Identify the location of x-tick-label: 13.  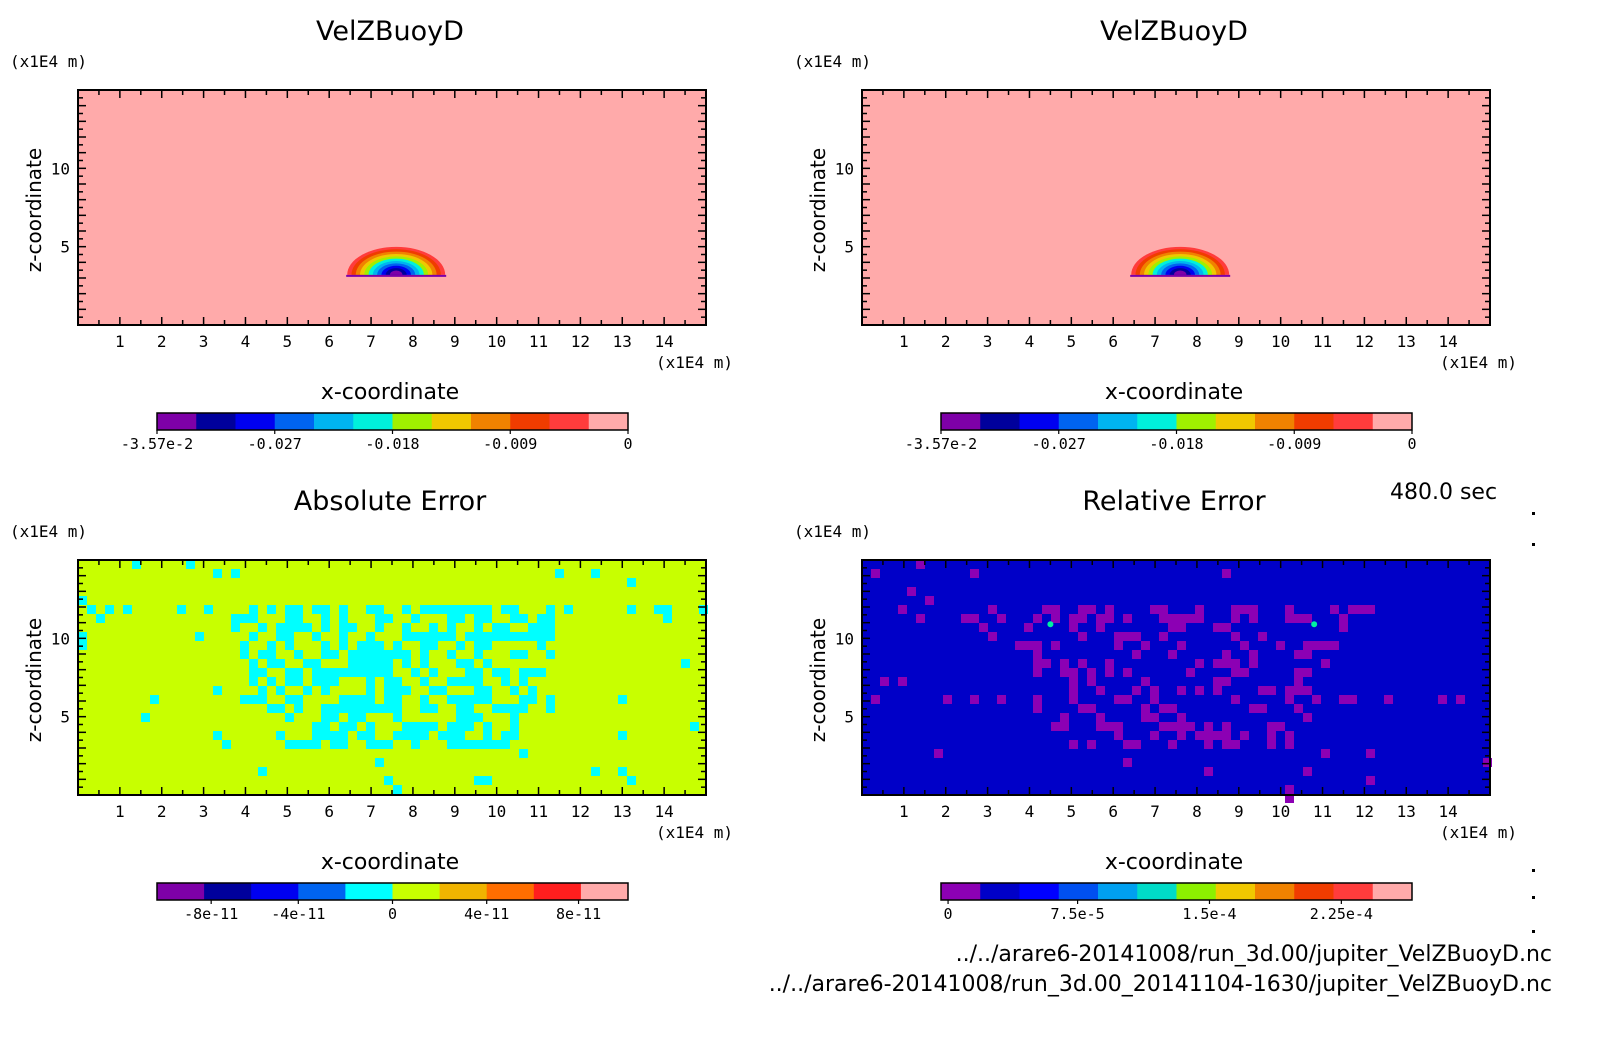
(622, 341).